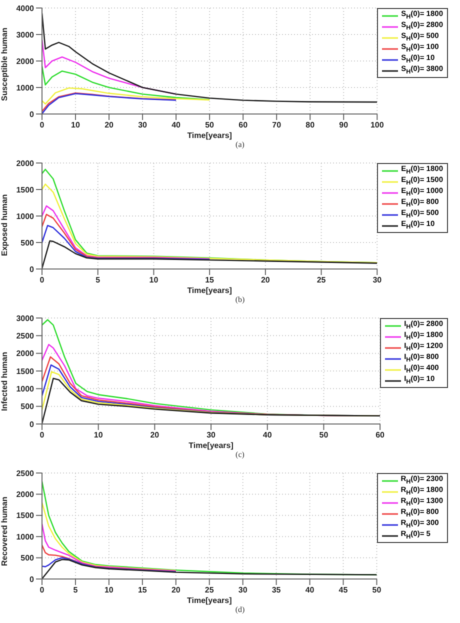  Describe the element at coordinates (240, 144) in the screenshot. I see `text: (a)` at that location.